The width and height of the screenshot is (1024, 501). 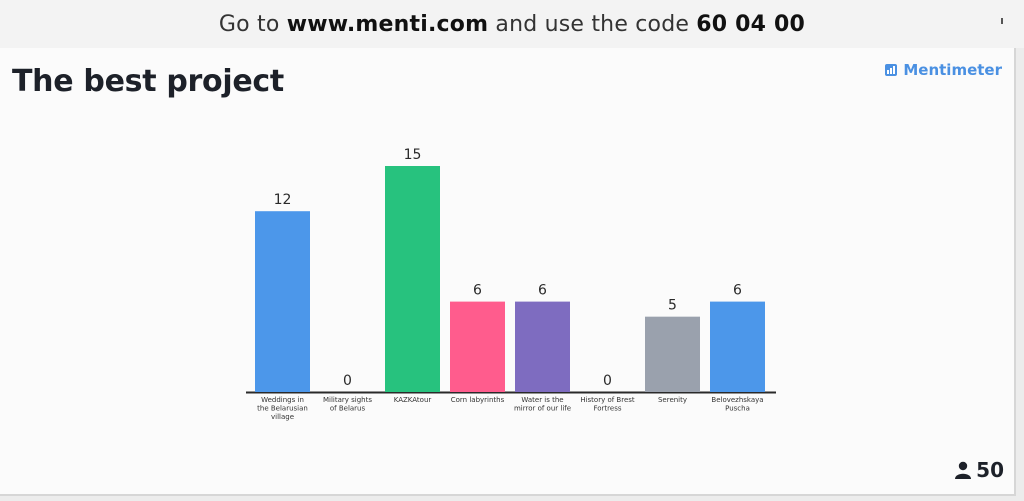 What do you see at coordinates (413, 155) in the screenshot?
I see `bar-value-label: 15` at bounding box center [413, 155].